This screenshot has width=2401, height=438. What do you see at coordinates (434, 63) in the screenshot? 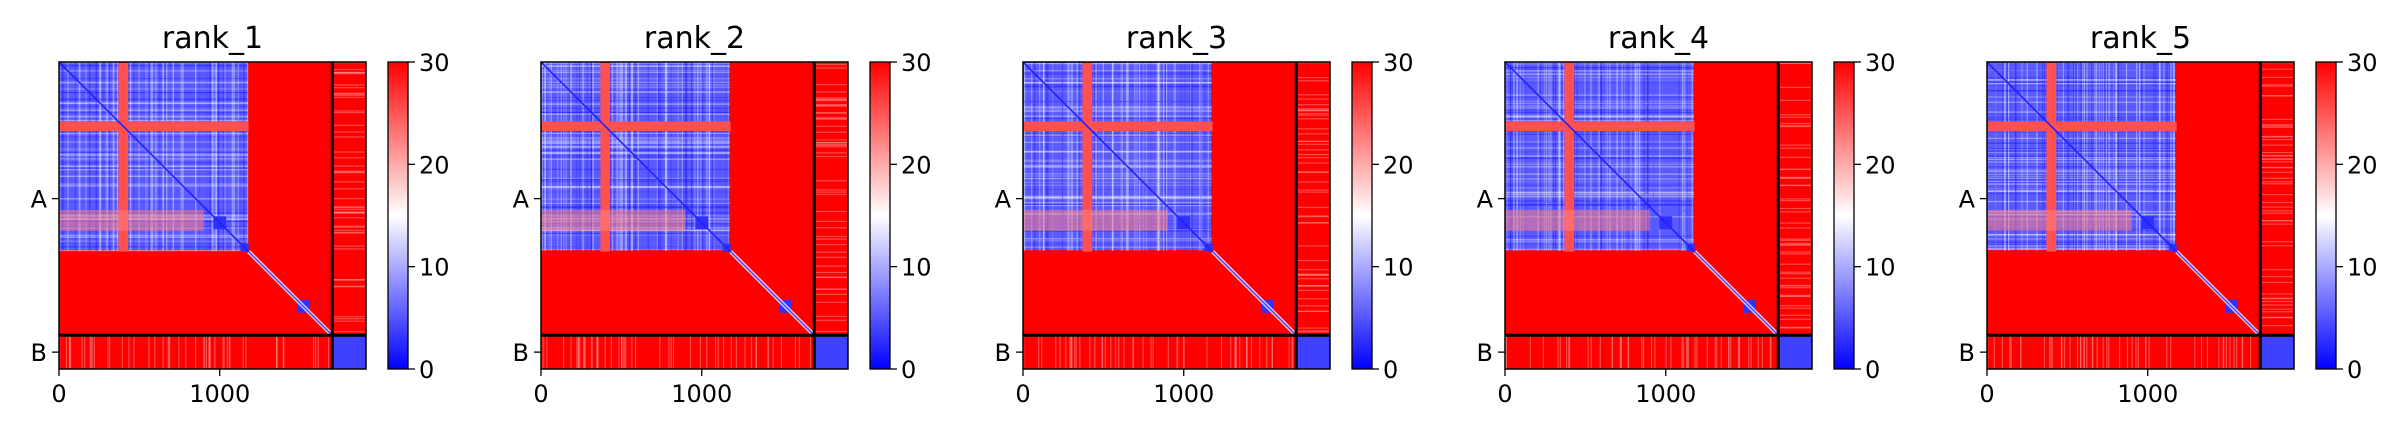
I see `colorbar-tick-label: 30` at bounding box center [434, 63].